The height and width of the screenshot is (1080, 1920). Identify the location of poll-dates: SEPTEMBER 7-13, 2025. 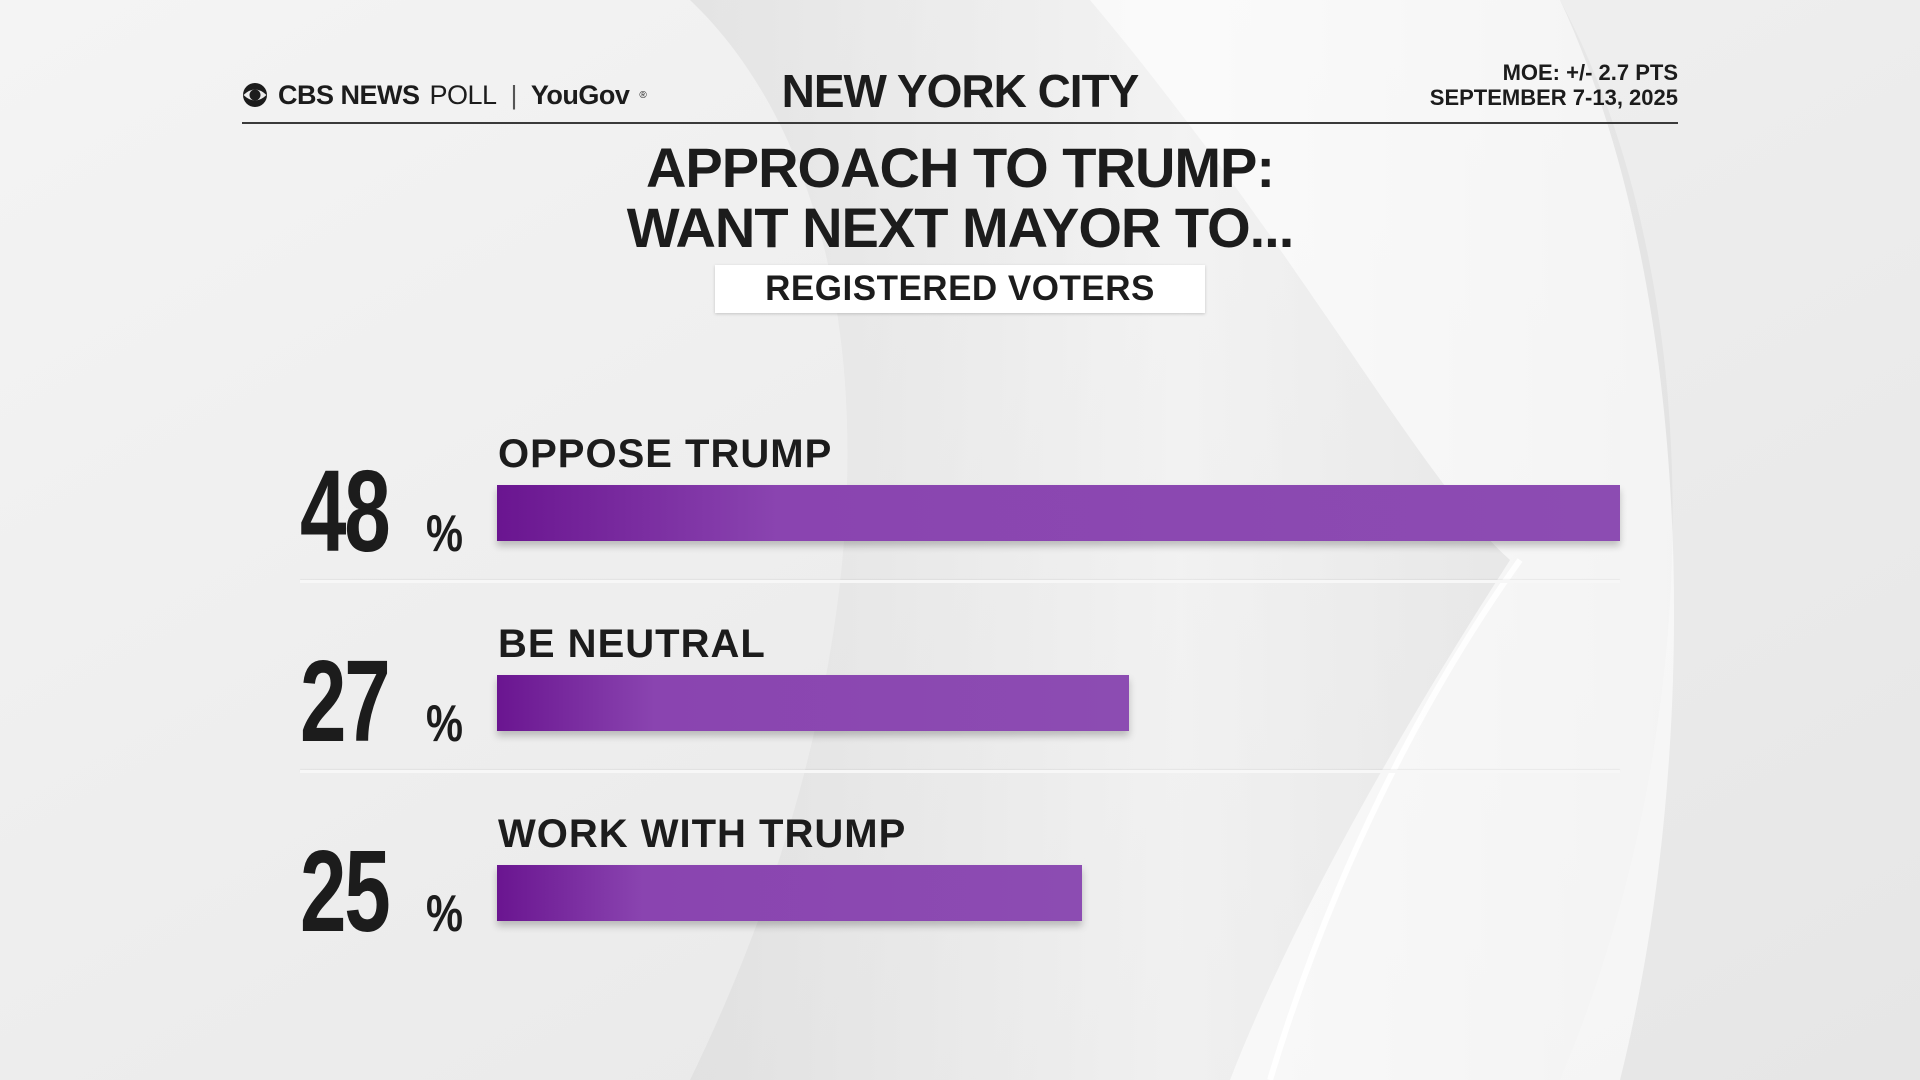
(1553, 97).